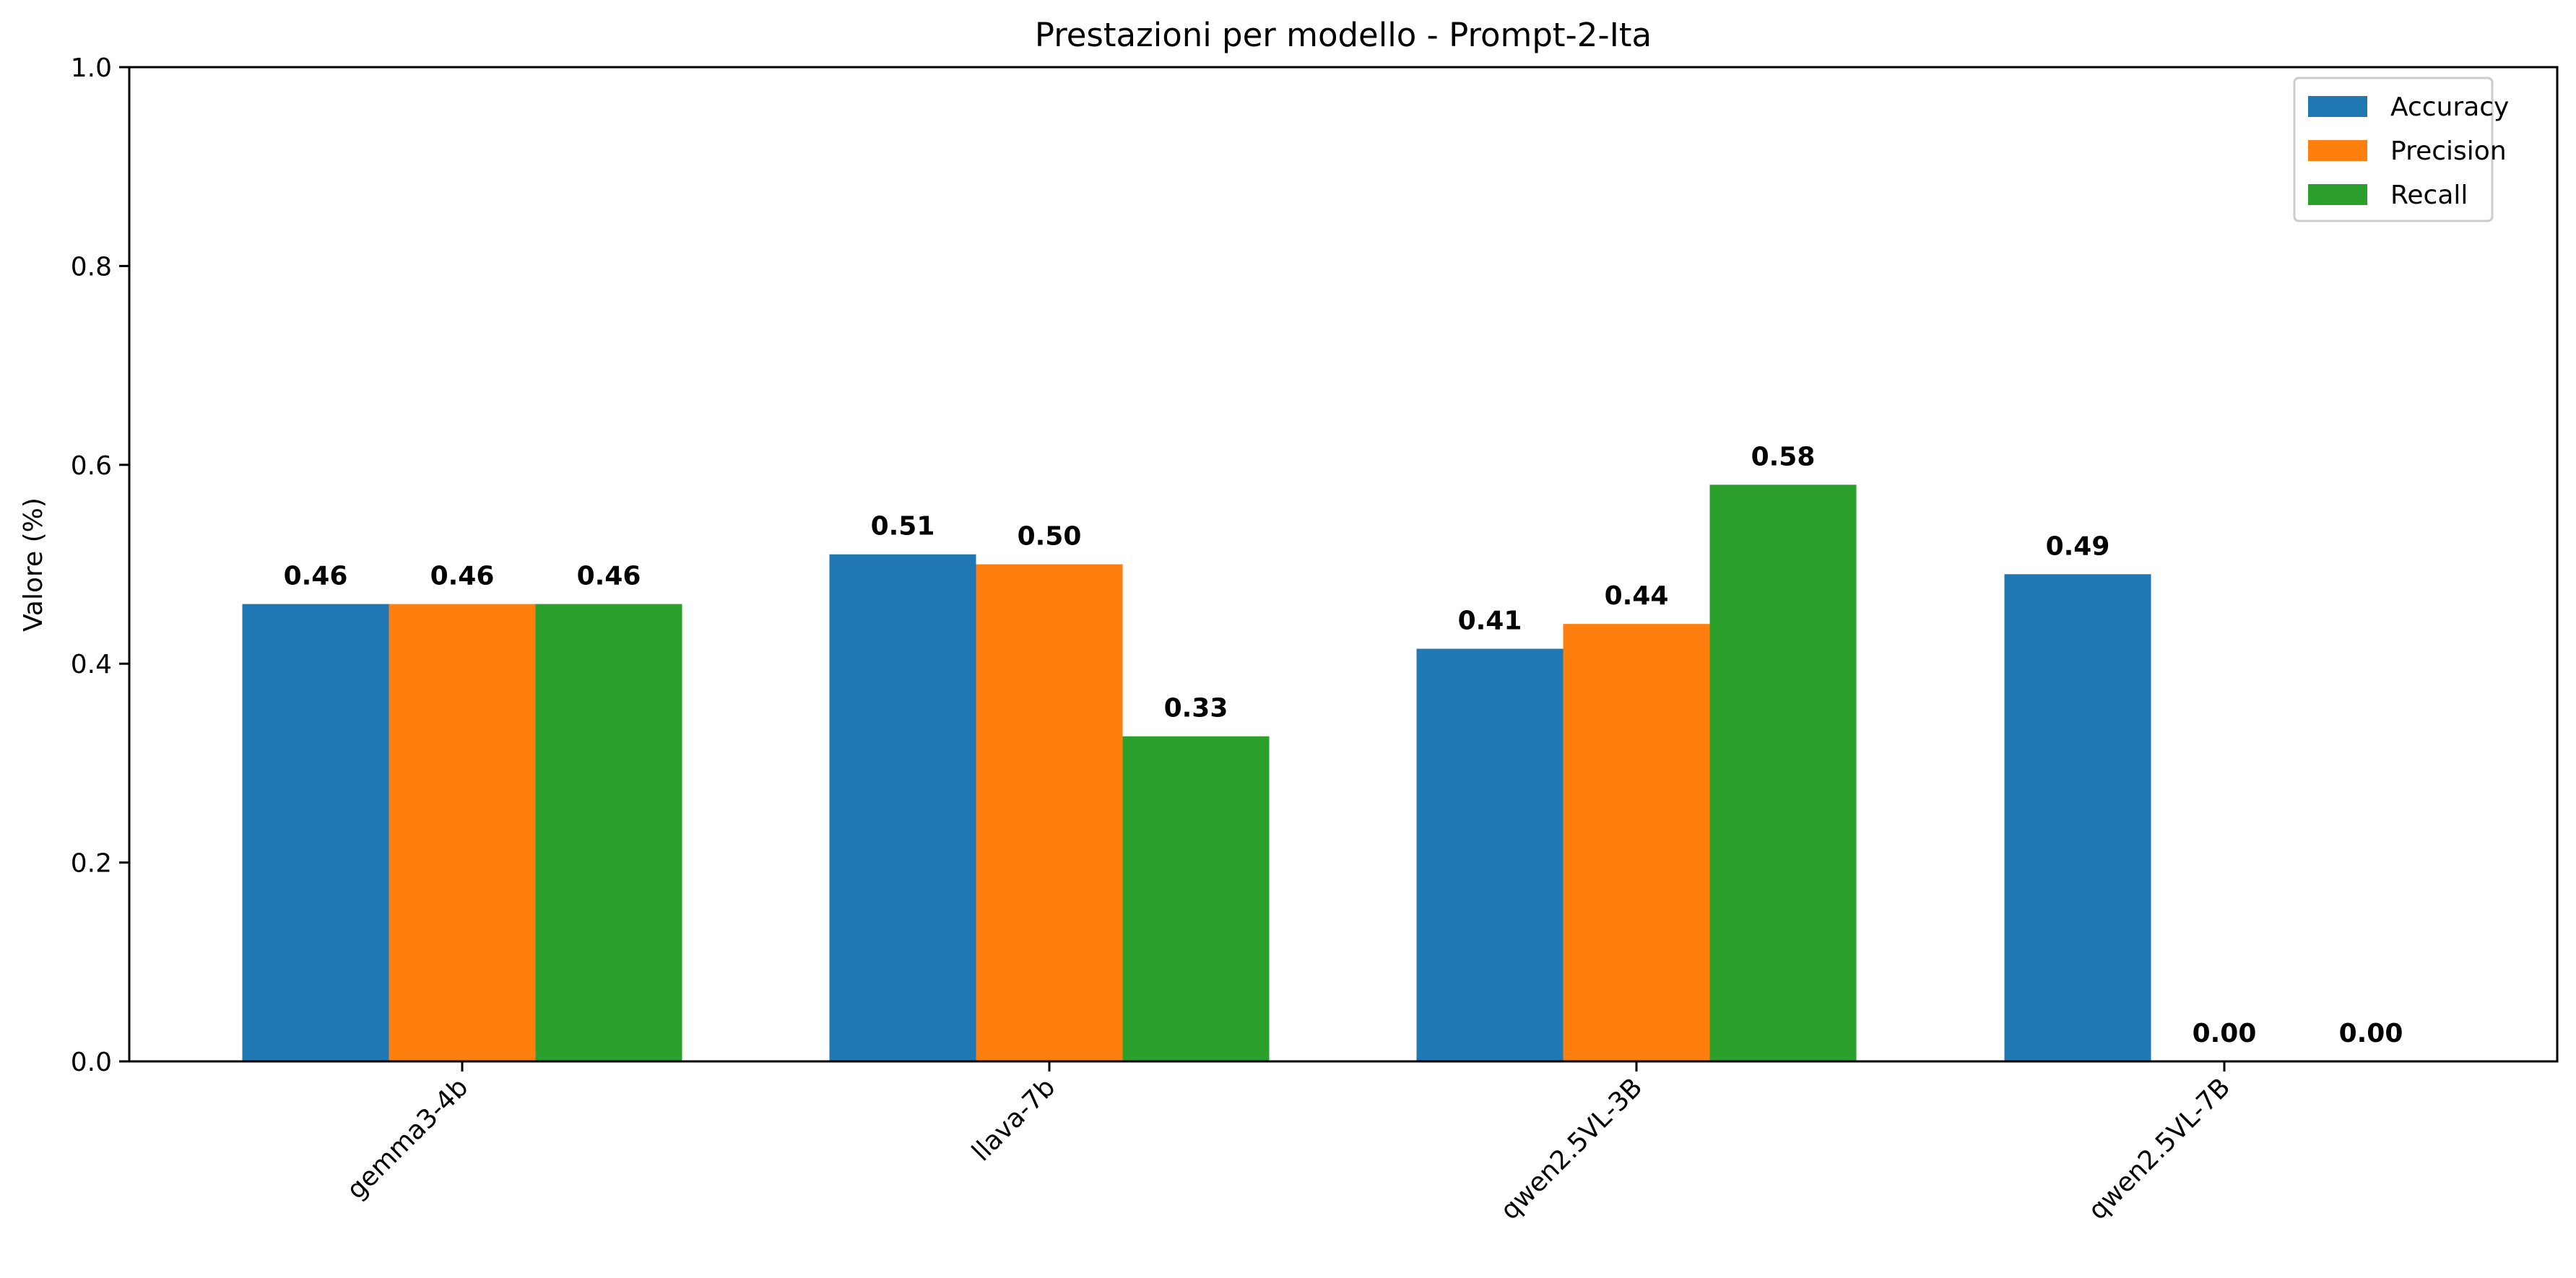 Image resolution: width=2576 pixels, height=1278 pixels. Describe the element at coordinates (2078, 546) in the screenshot. I see `bar-value-label: 0.49` at that location.